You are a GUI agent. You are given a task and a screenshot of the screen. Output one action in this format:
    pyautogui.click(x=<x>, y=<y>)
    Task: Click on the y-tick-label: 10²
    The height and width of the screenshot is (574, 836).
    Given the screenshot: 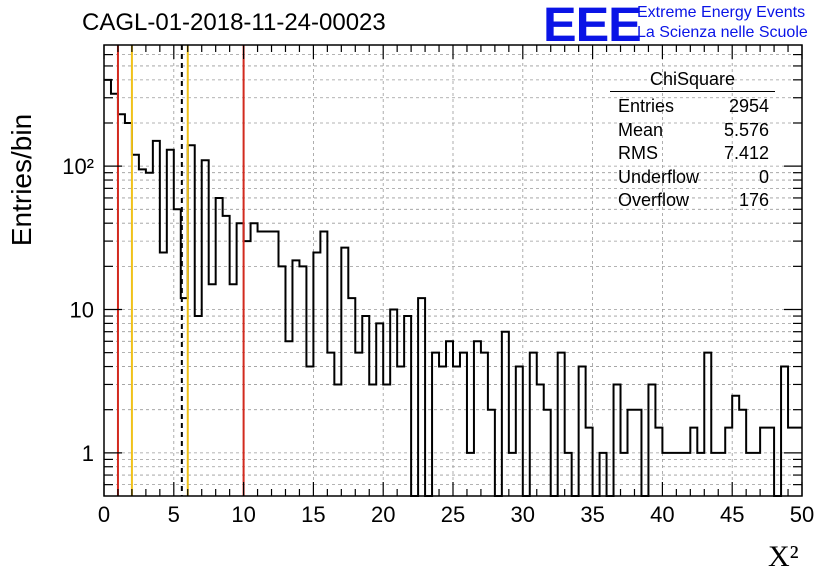 What is the action you would take?
    pyautogui.click(x=78, y=166)
    